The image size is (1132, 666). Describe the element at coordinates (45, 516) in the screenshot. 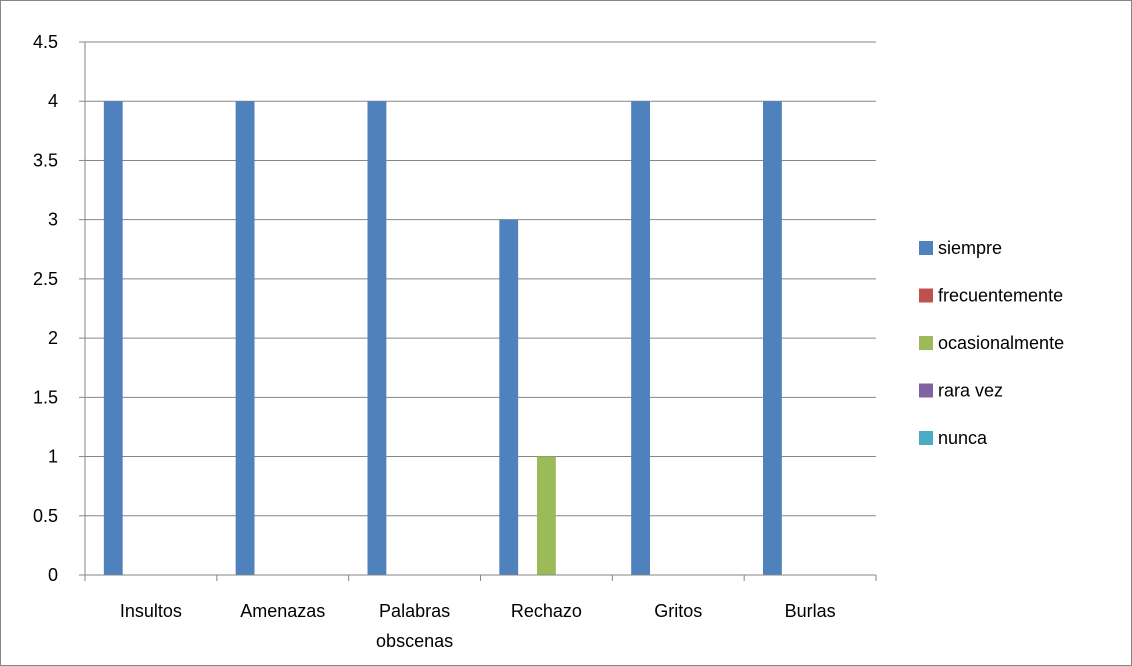

I see `y-tick-label: 0.5` at that location.